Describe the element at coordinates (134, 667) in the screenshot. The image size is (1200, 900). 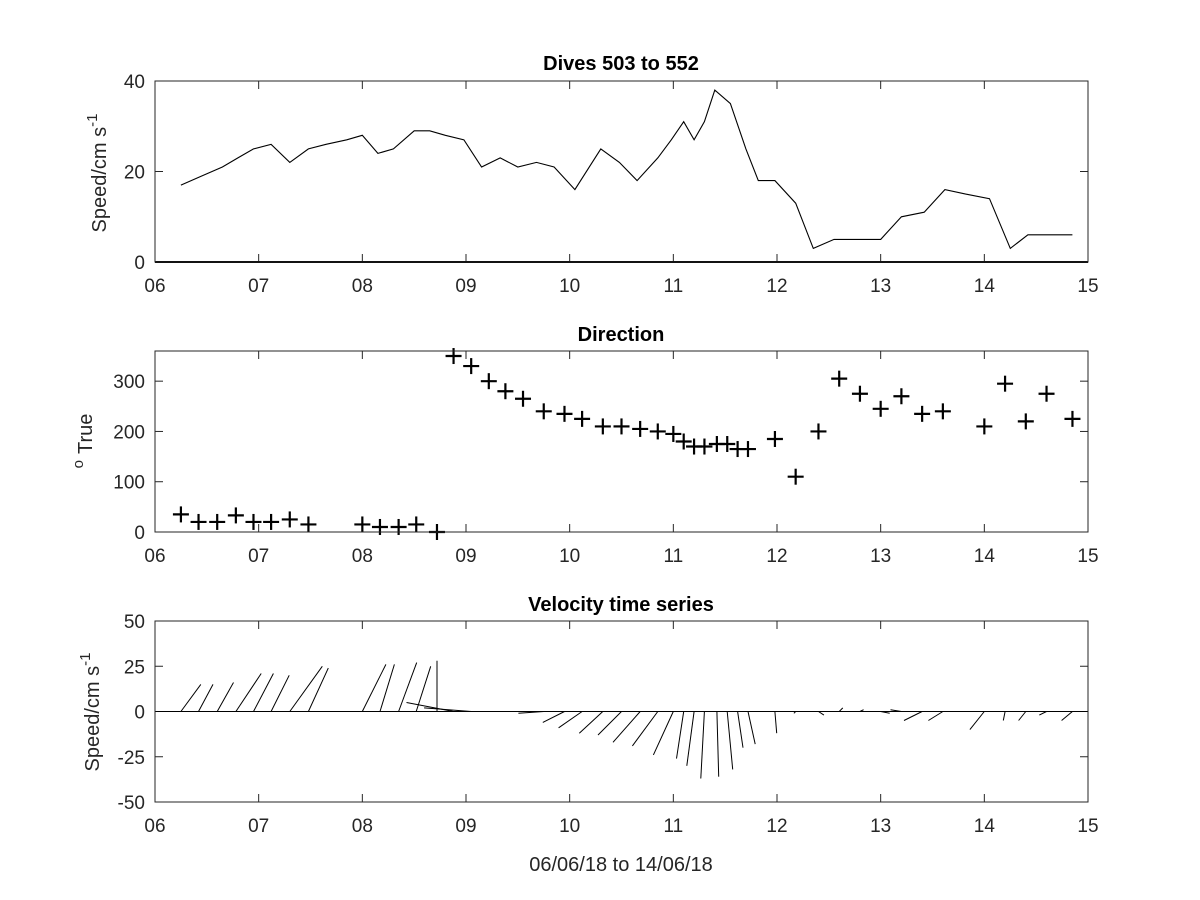
I see `y-tick-label: 25` at that location.